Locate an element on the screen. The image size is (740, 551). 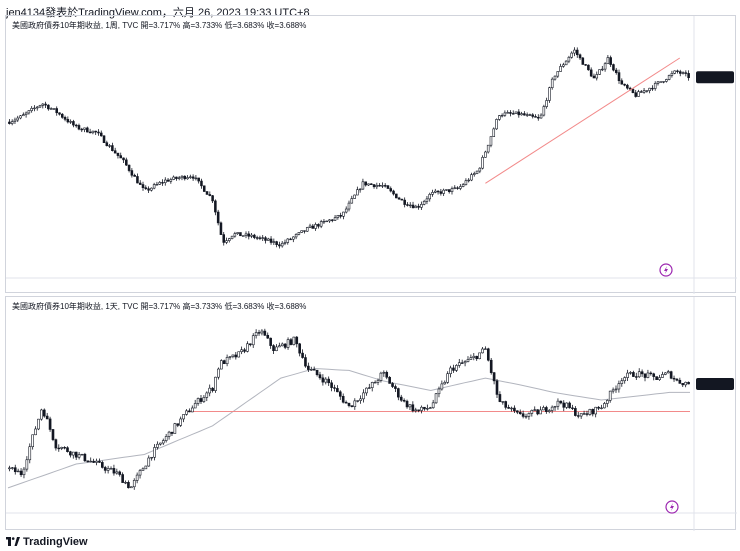
trend-line is located at coordinates (583, 120).